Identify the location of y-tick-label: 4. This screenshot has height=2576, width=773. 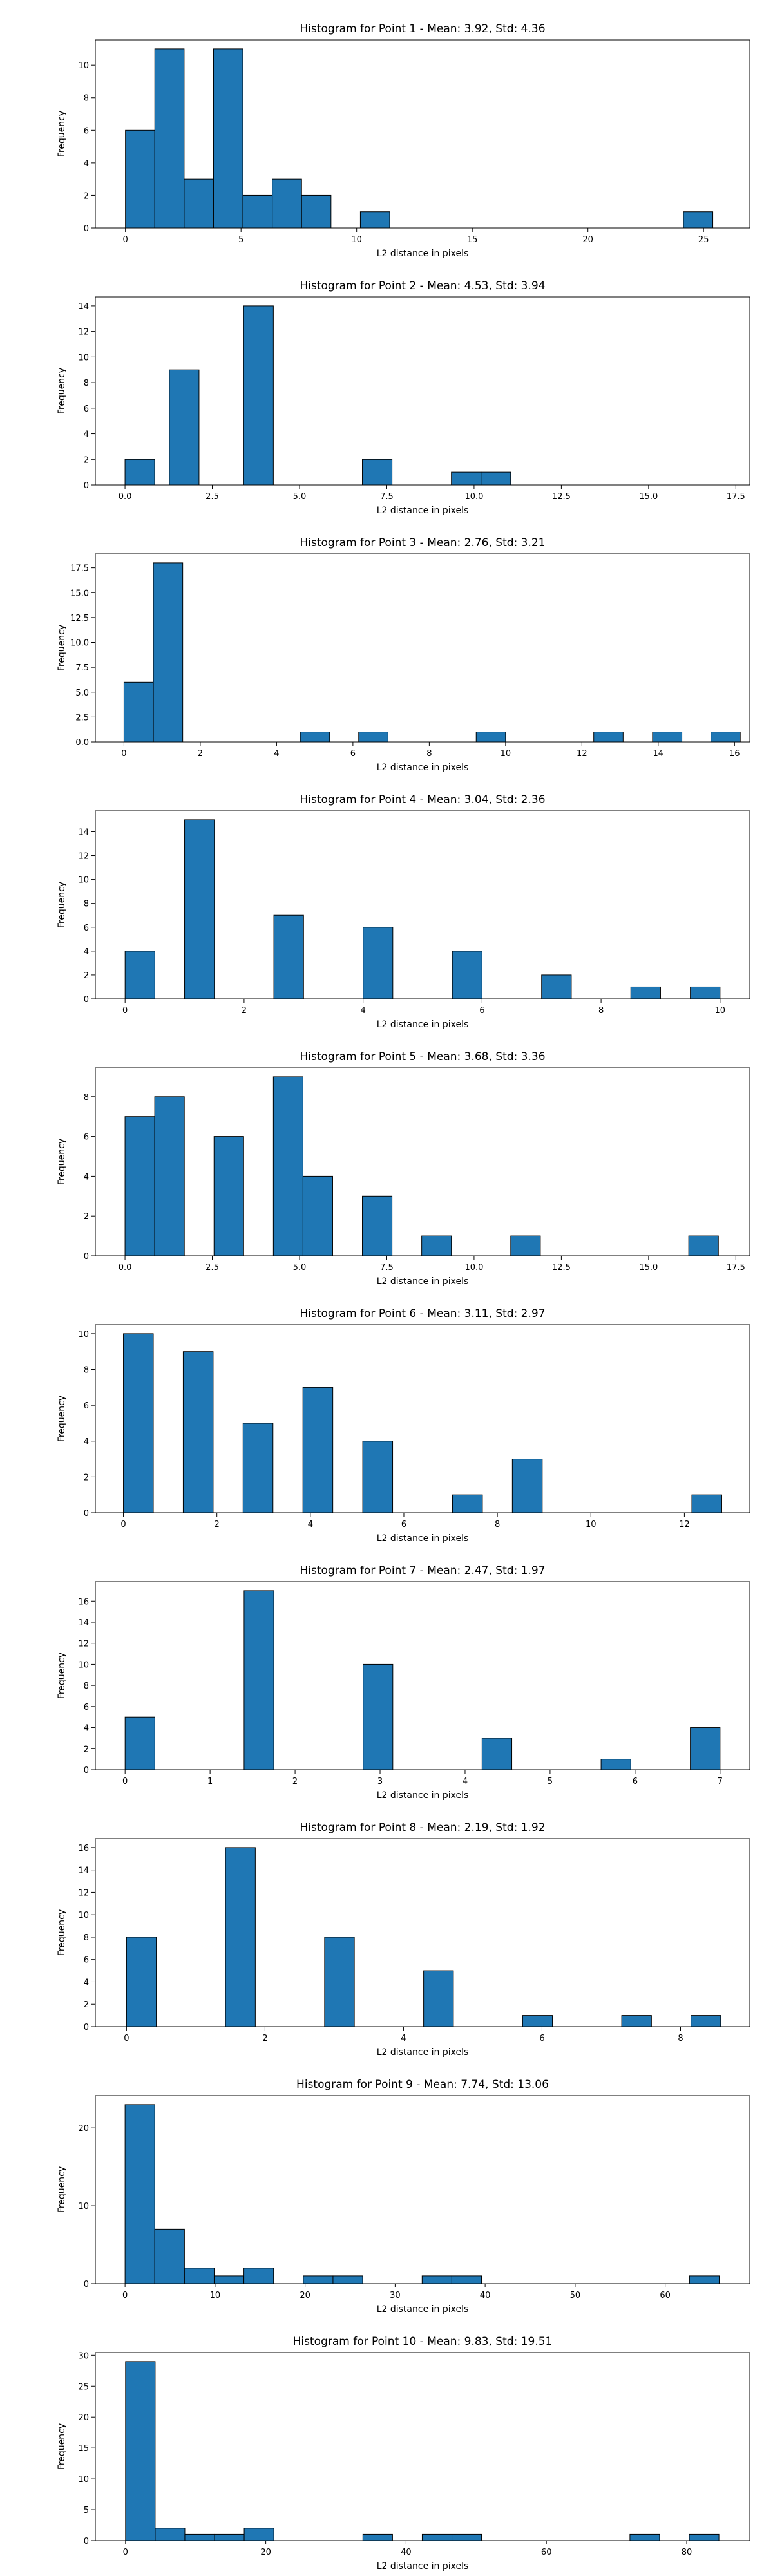
(86, 435).